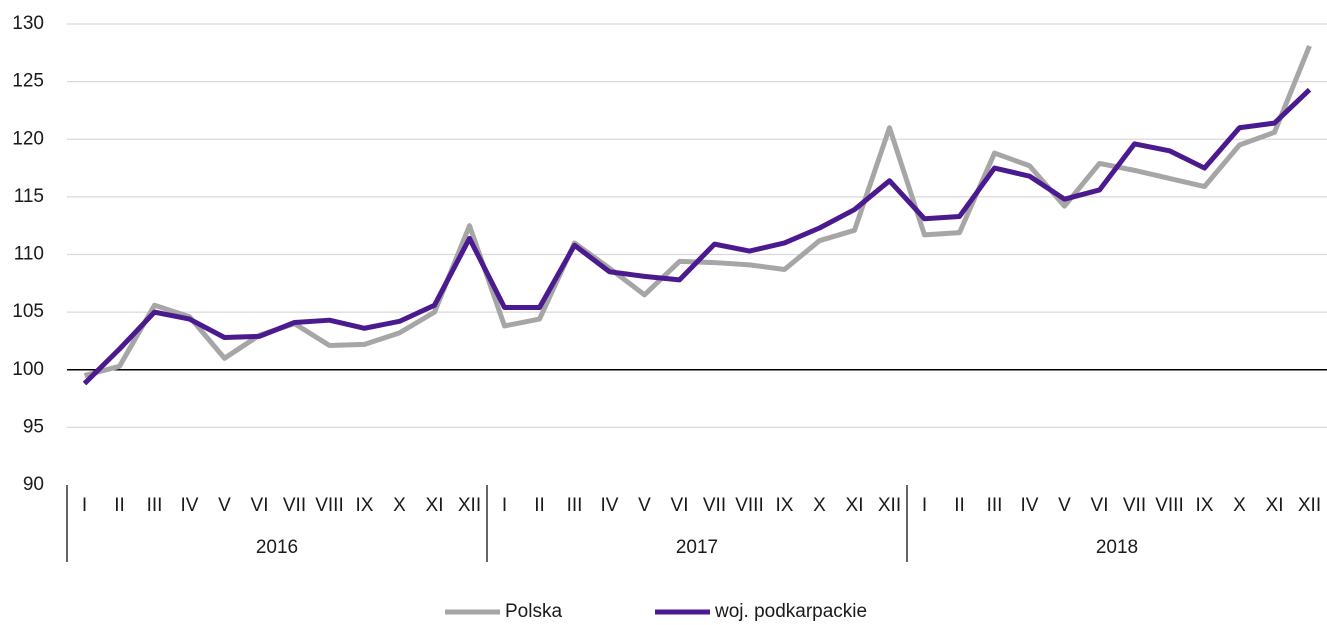 This screenshot has width=1327, height=625. What do you see at coordinates (33, 484) in the screenshot?
I see `y-tick-label: 90` at bounding box center [33, 484].